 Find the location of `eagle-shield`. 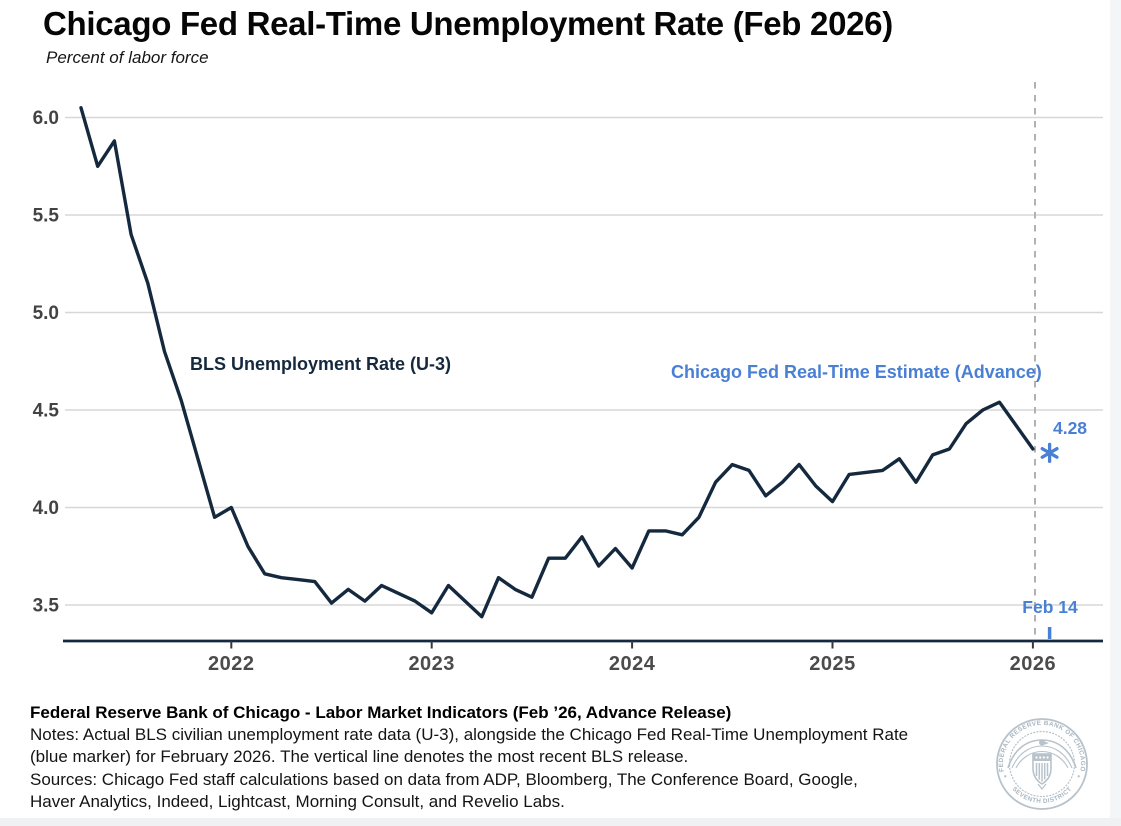

eagle-shield is located at coordinates (1042, 769).